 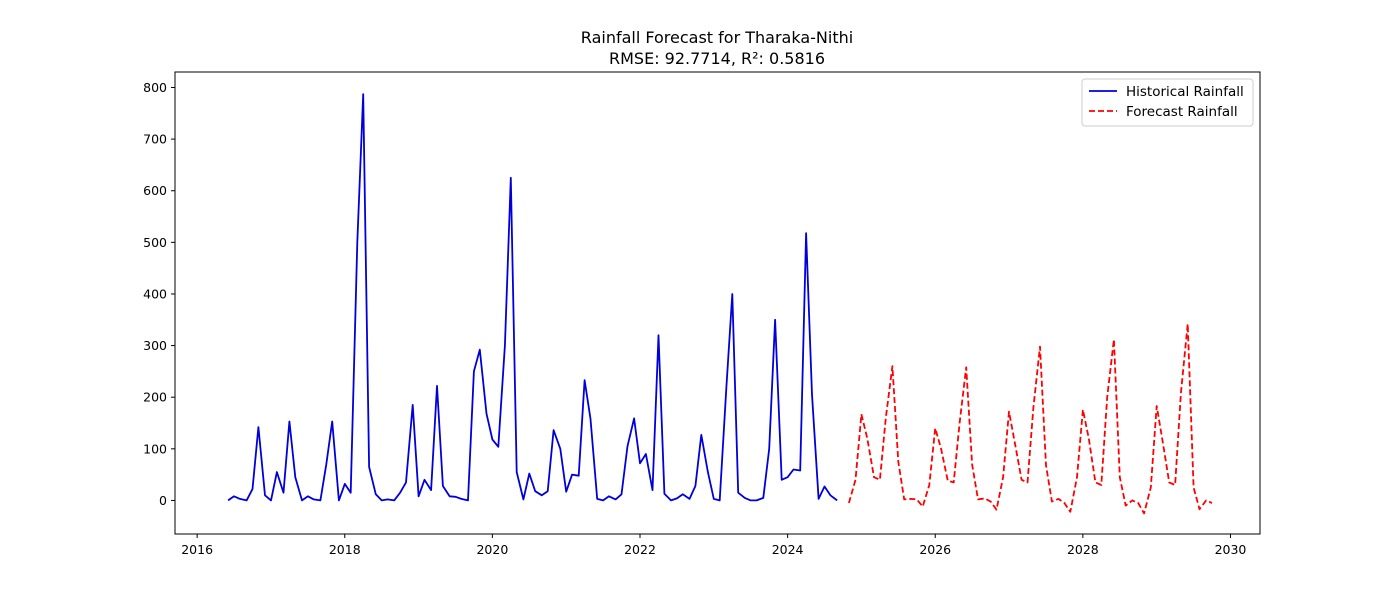 I want to click on y-tick-label: 100, so click(x=155, y=448).